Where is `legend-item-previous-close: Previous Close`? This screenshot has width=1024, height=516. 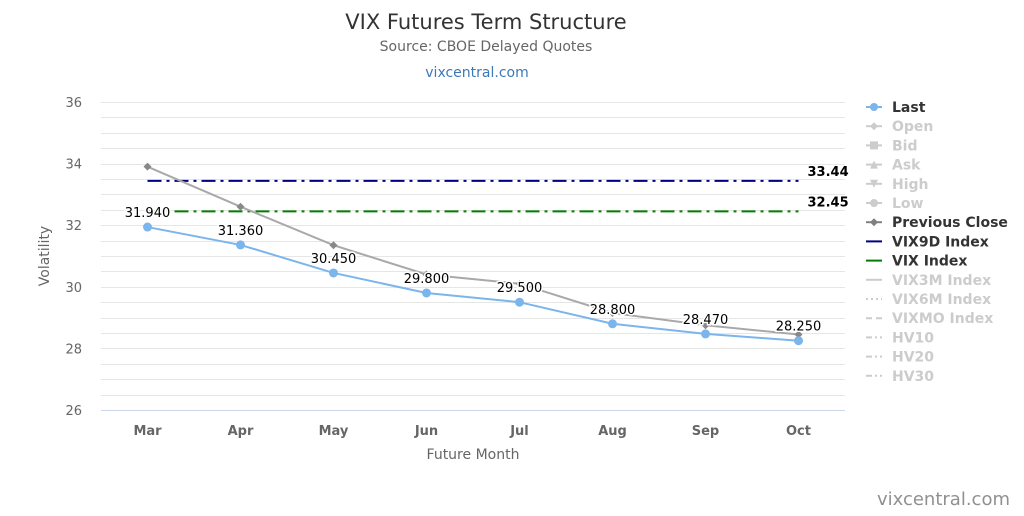 legend-item-previous-close: Previous Close is located at coordinates (937, 223).